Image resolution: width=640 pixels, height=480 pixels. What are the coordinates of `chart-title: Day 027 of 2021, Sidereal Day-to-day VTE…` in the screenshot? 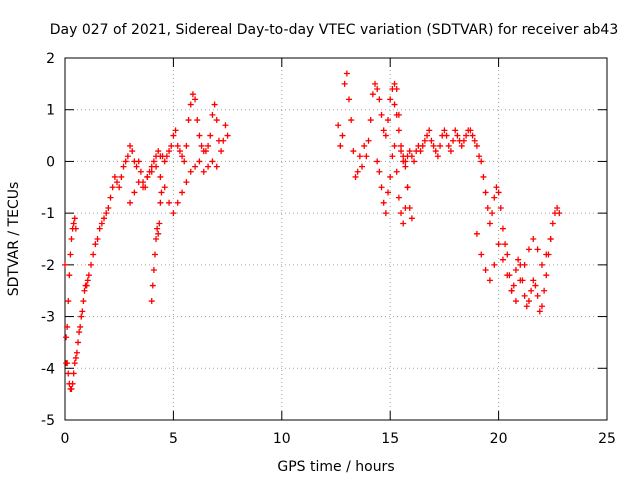 It's located at (334, 30).